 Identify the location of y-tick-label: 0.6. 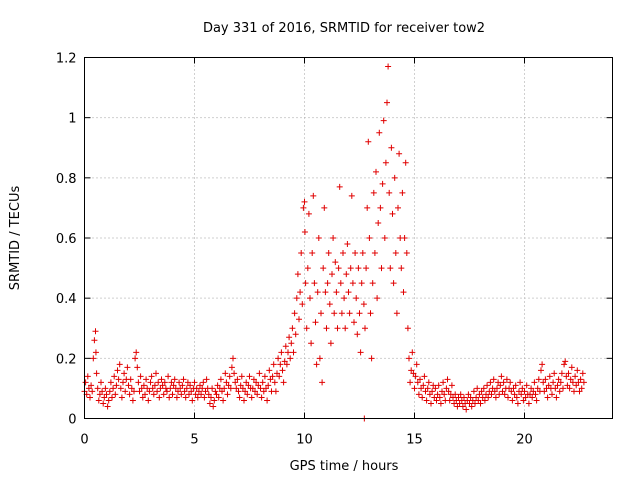
(66, 239).